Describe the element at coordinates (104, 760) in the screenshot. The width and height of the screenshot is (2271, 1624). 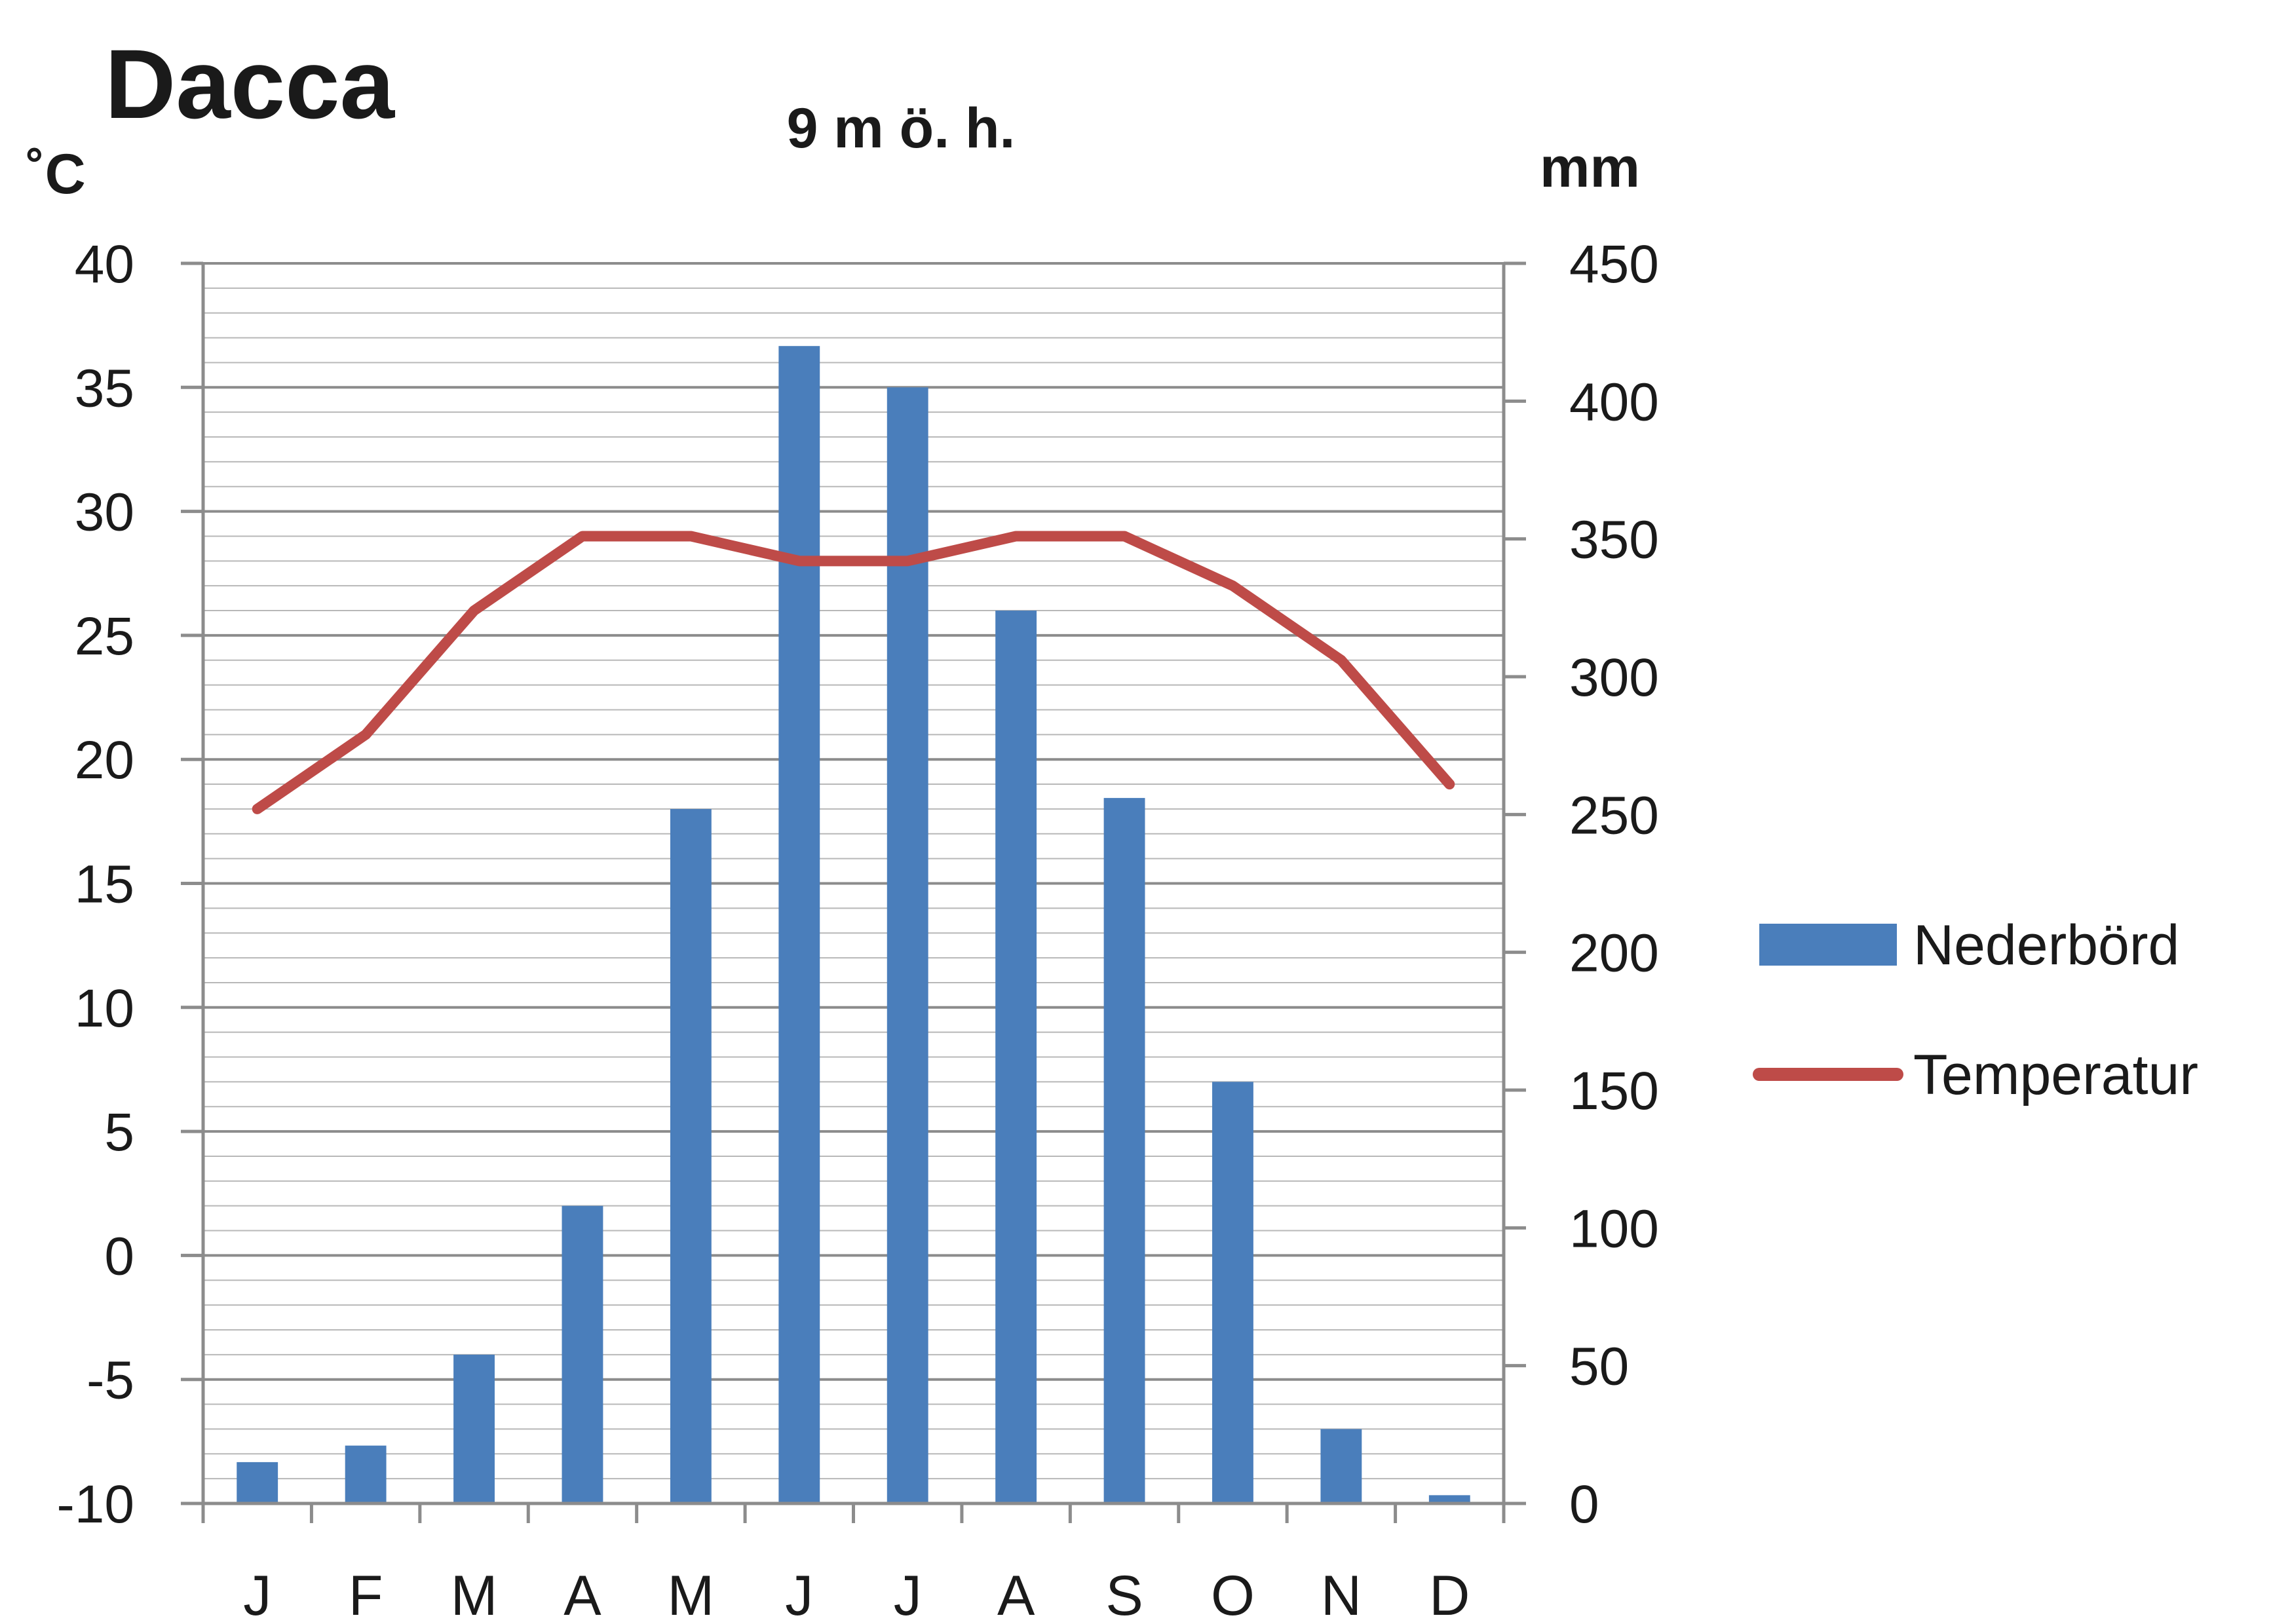
I see `left-tick-label: 20` at that location.